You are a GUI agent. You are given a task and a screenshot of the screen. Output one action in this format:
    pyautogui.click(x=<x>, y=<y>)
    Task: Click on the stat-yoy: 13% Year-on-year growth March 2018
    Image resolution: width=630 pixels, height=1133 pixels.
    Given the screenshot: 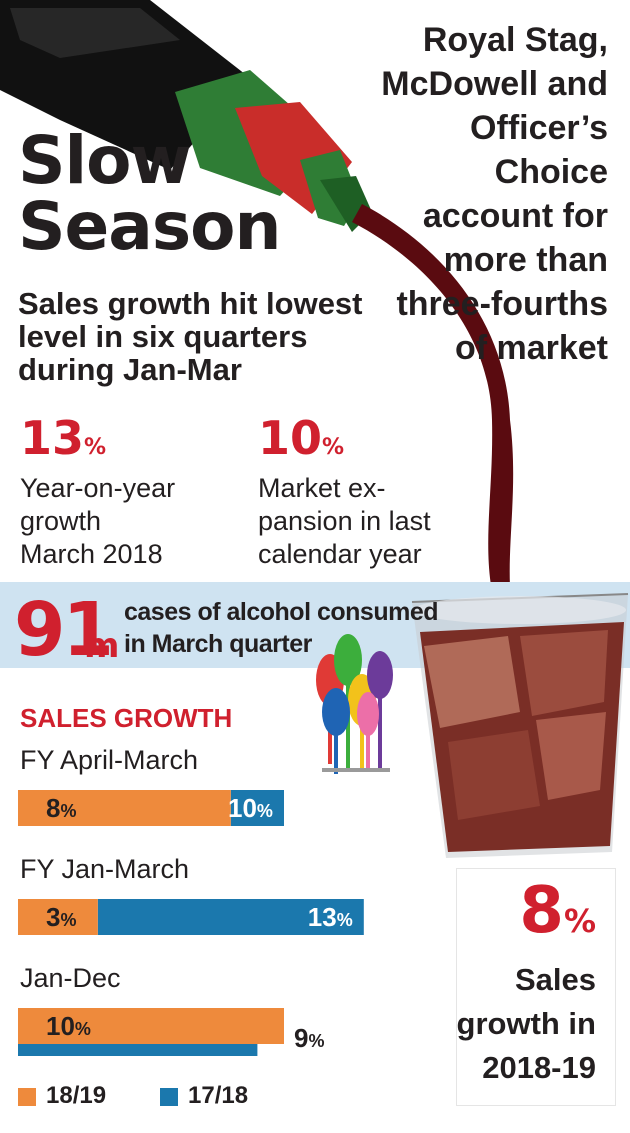 What is the action you would take?
    pyautogui.click(x=135, y=492)
    